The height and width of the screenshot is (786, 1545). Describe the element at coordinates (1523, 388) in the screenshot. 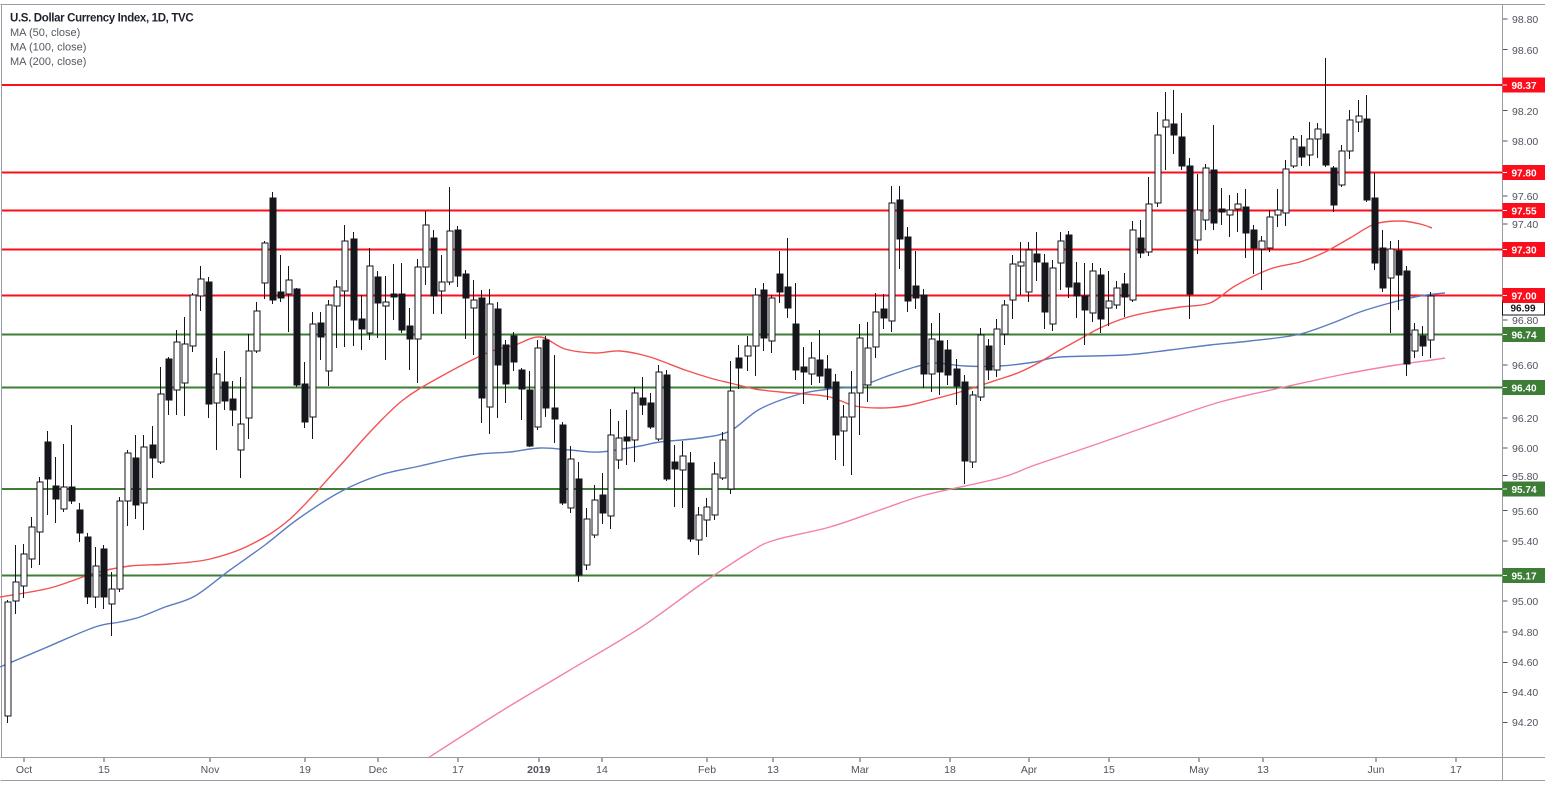

I see `svg-text: 96.40` at that location.